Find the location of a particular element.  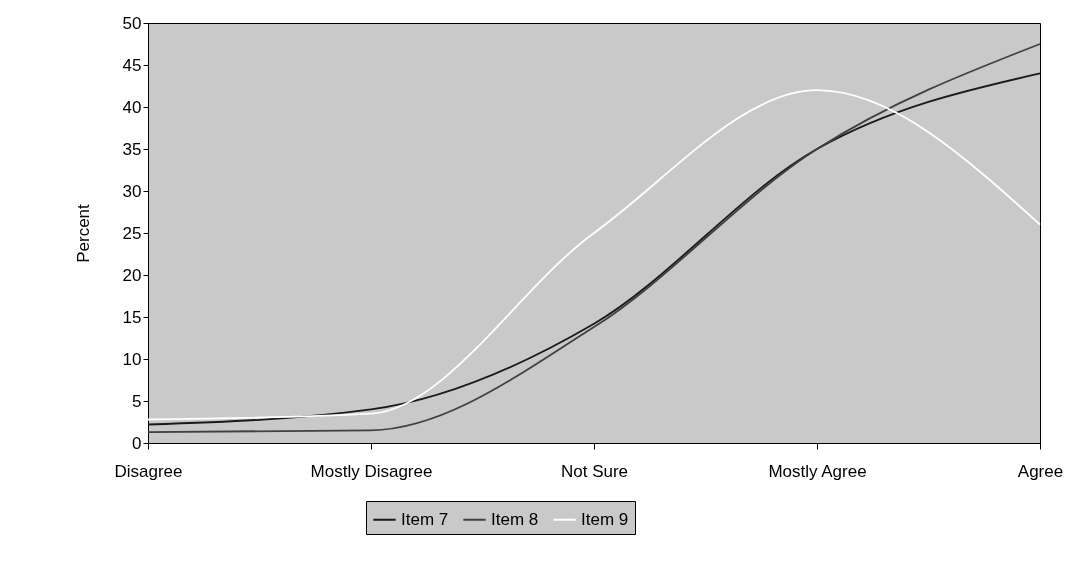

legend-label: Item 9 is located at coordinates (605, 519).